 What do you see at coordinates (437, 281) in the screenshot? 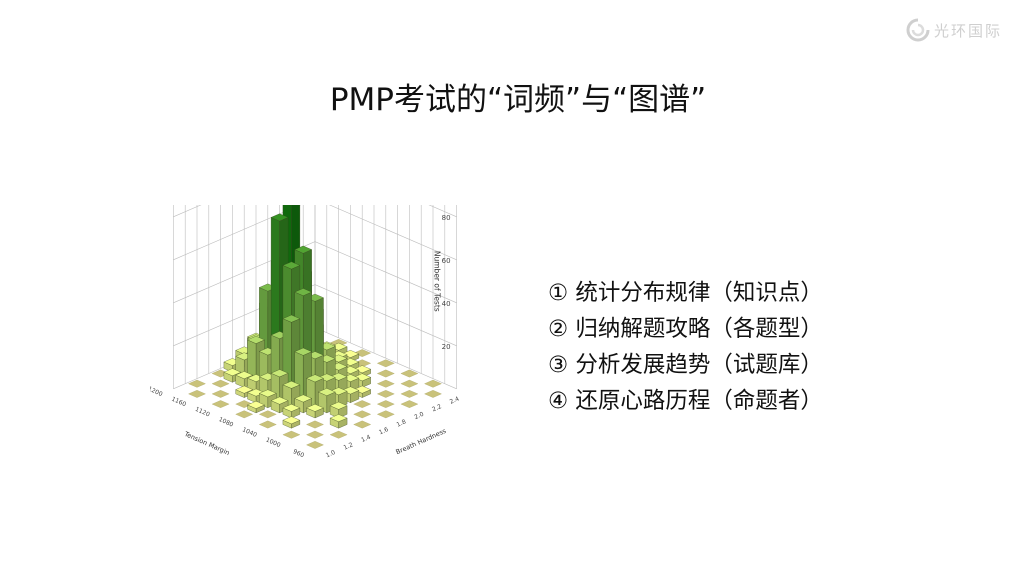
I see `z-axis-label: Number of Tests` at bounding box center [437, 281].